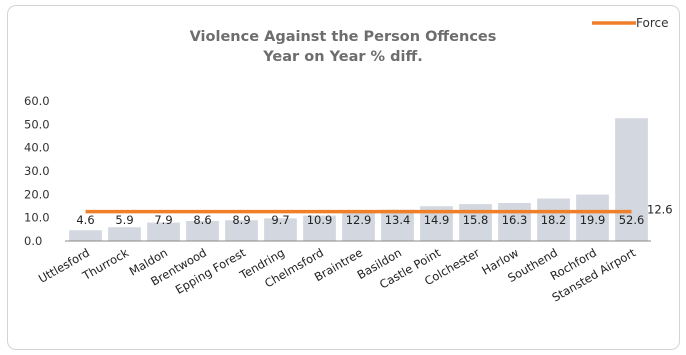 The image size is (686, 355). I want to click on data-label: 7.9, so click(163, 220).